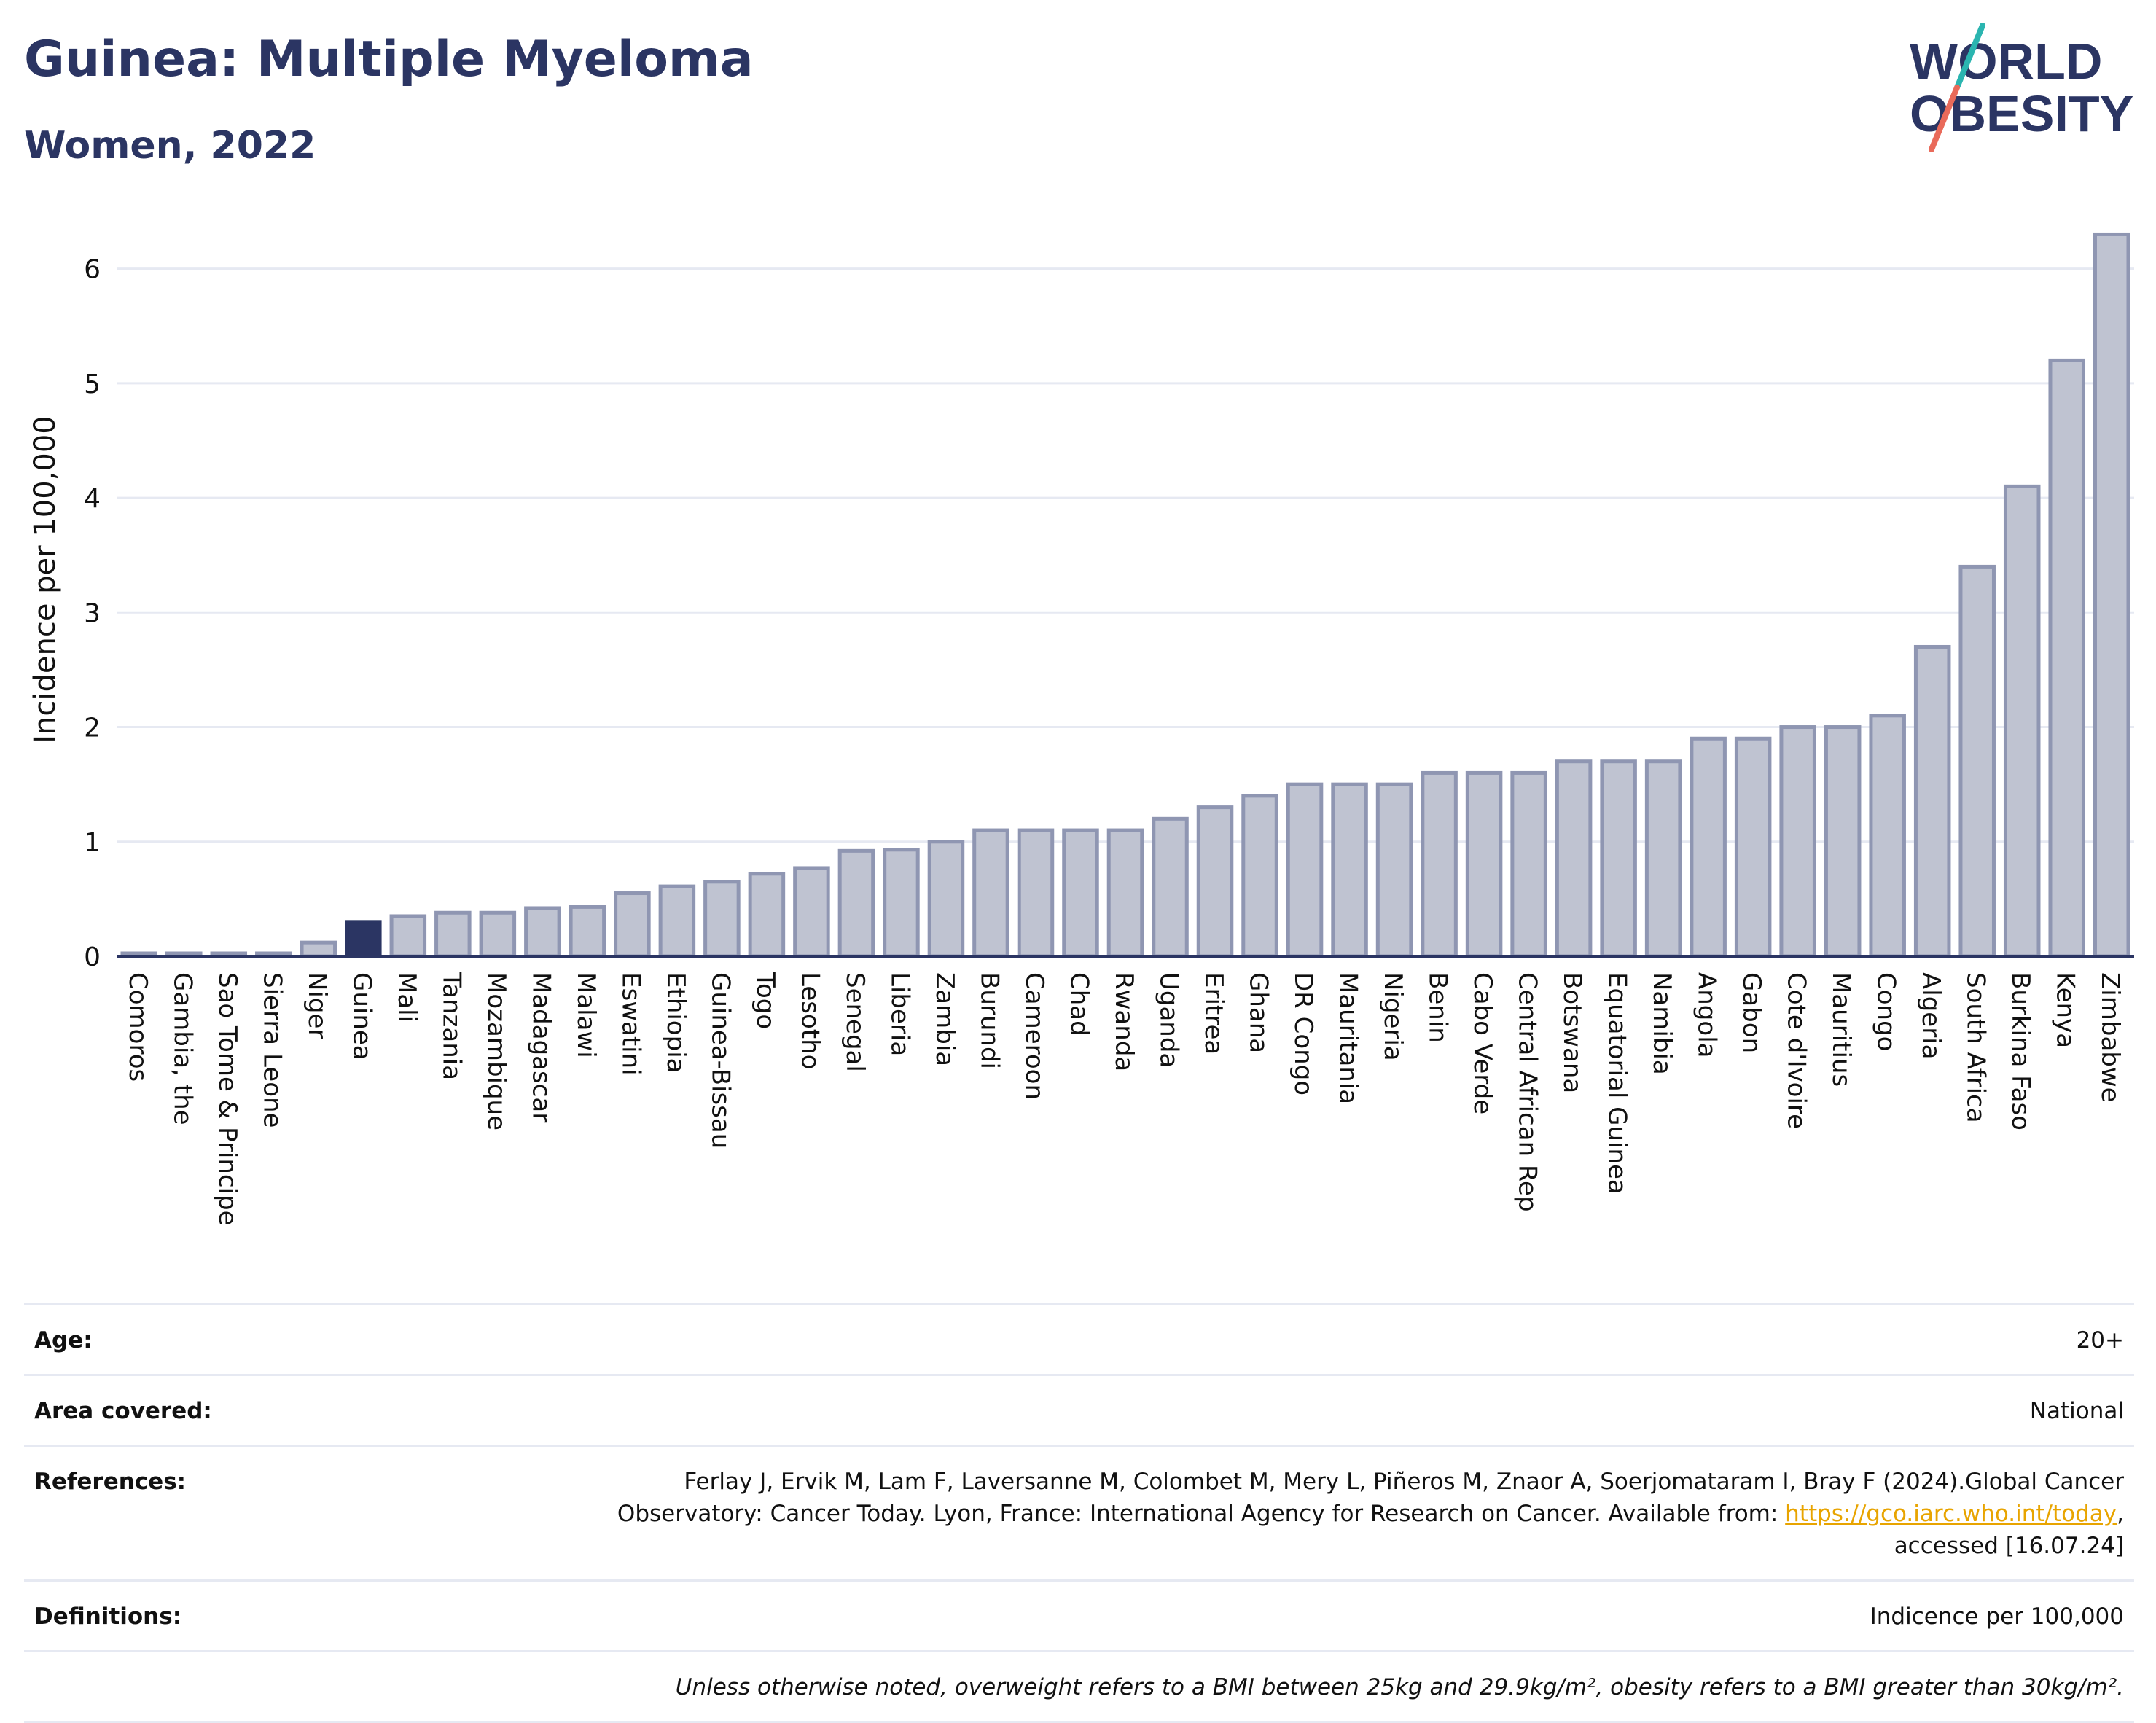  Describe the element at coordinates (586, 1015) in the screenshot. I see `x-tick-label: Malawi` at that location.